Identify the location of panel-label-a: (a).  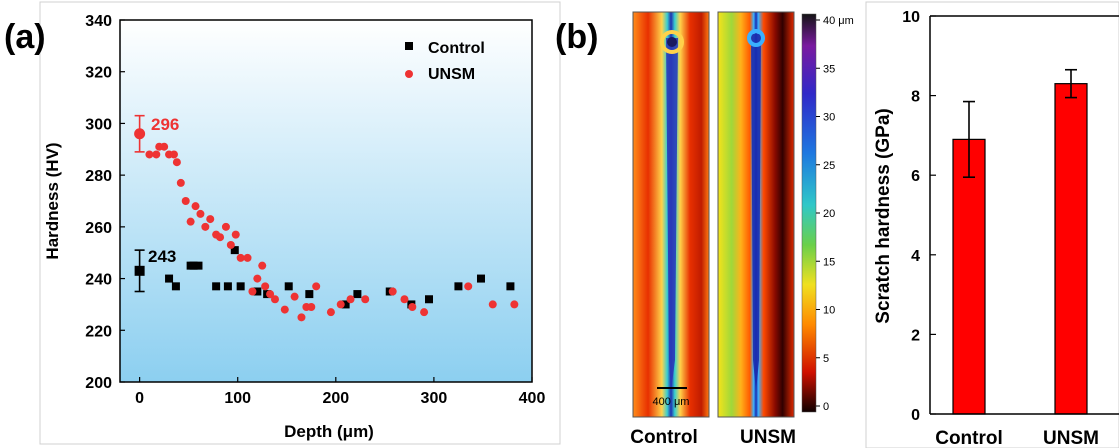
(25, 37).